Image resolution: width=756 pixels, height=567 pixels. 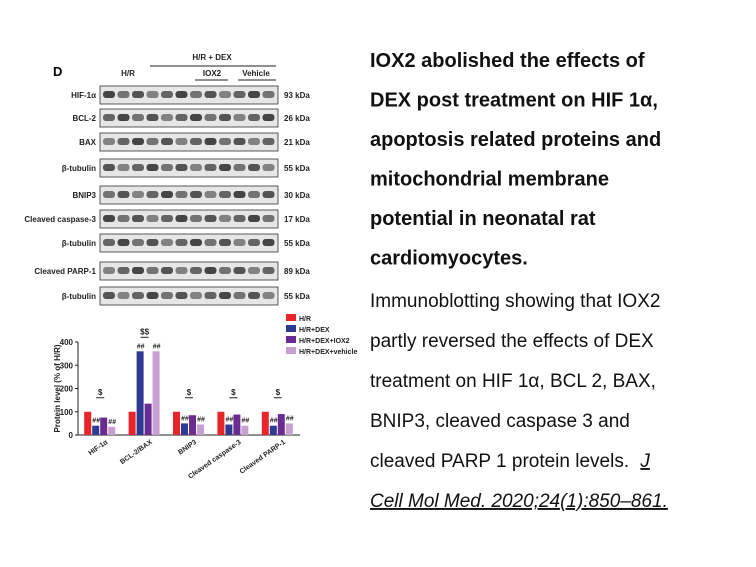 I want to click on citation: Cell Mol Med. 2020;24(1):850–861., so click(x=519, y=501).